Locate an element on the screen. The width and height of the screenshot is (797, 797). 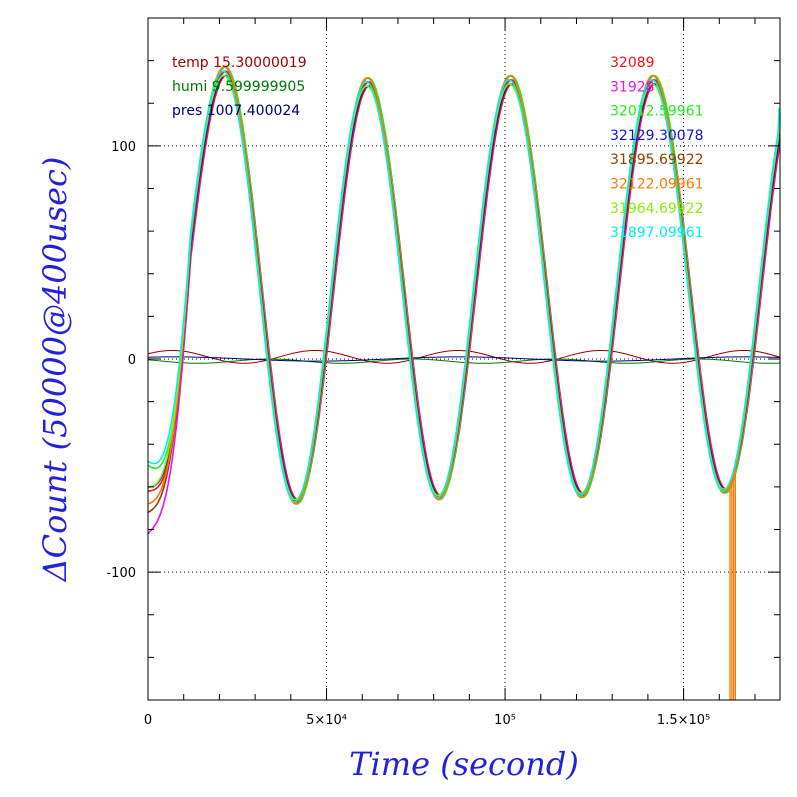
series-legend-entry: 32089 is located at coordinates (632, 63).